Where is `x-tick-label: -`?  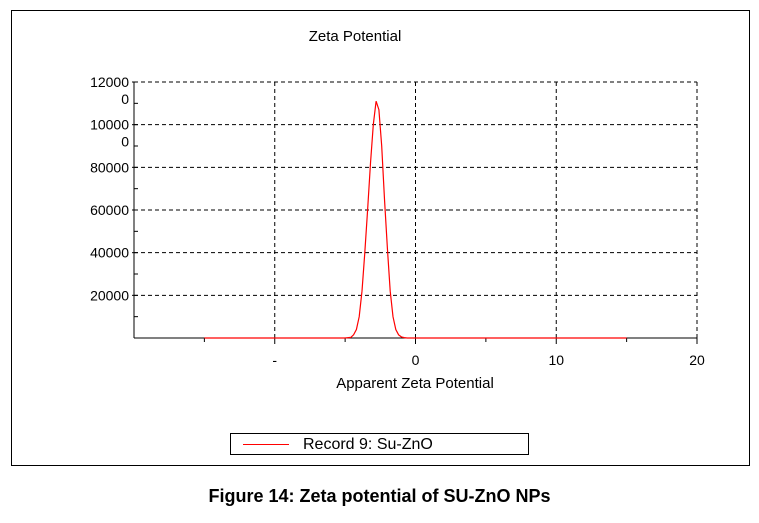 x-tick-label: - is located at coordinates (274, 360).